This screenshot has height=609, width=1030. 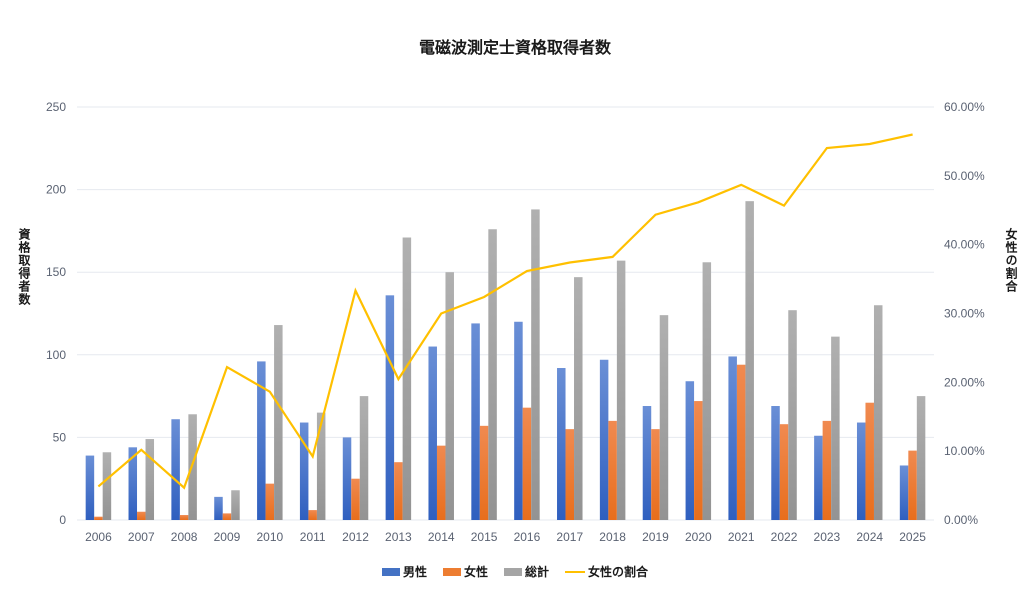 What do you see at coordinates (56, 107) in the screenshot?
I see `y-tick-label: 250` at bounding box center [56, 107].